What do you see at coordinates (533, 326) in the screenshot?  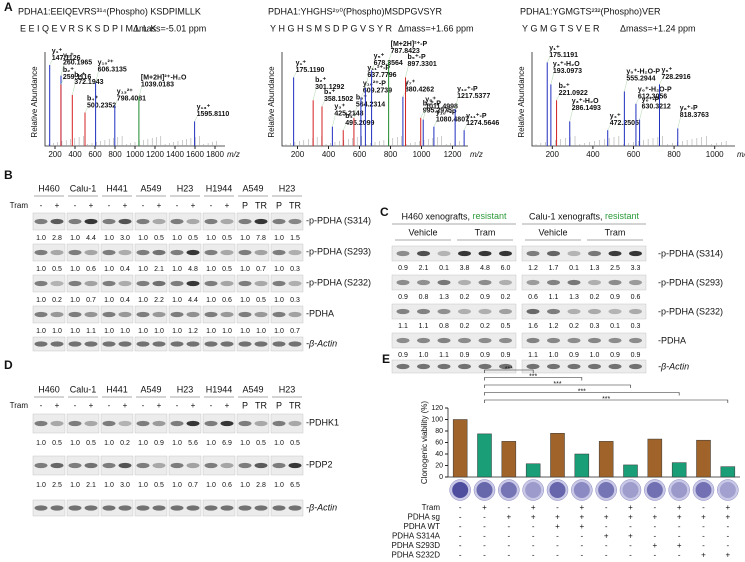 I see `quant-value: 1.6` at bounding box center [533, 326].